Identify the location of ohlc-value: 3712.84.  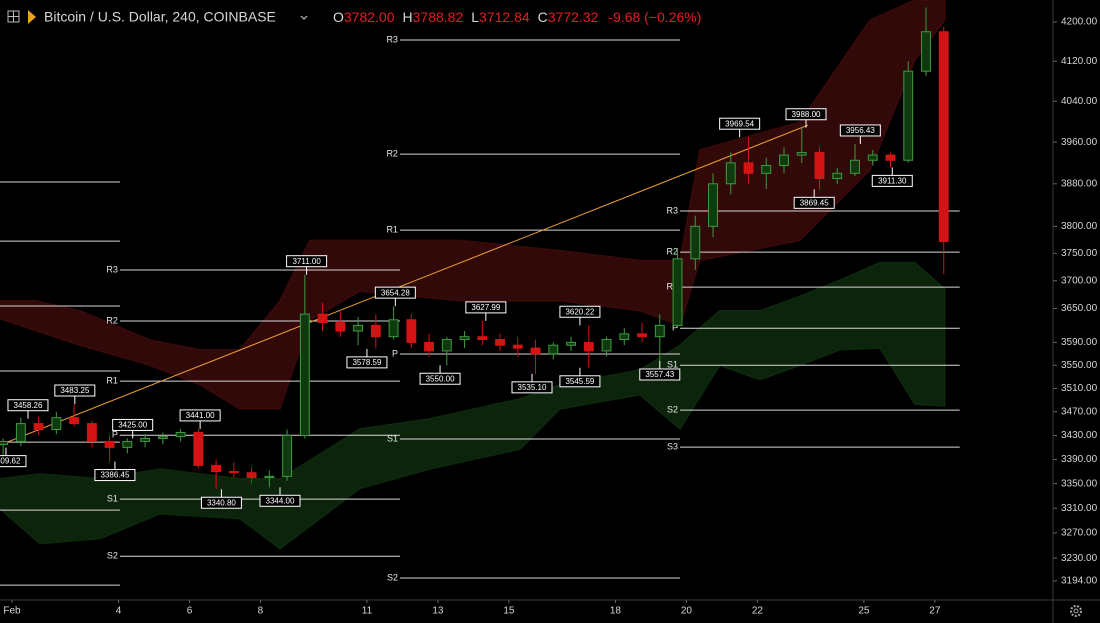
(504, 17).